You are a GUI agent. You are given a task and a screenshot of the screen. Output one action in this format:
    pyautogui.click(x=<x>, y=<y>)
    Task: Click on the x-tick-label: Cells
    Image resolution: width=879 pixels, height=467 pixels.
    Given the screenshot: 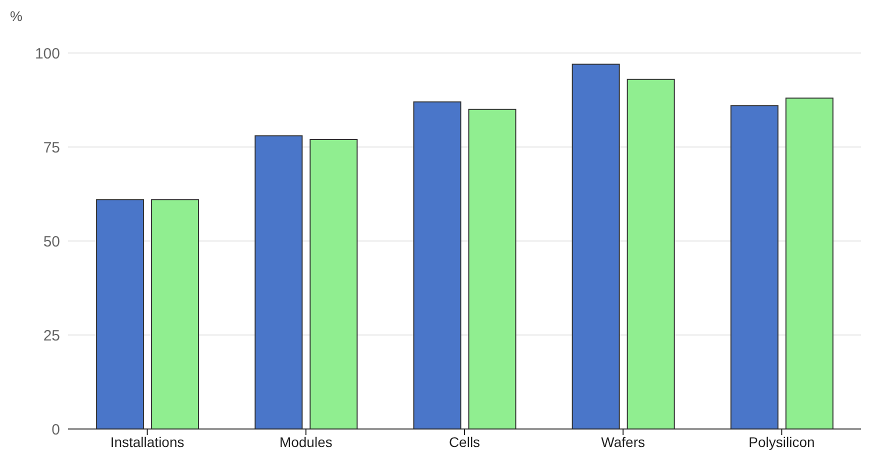 What is the action you would take?
    pyautogui.click(x=464, y=442)
    